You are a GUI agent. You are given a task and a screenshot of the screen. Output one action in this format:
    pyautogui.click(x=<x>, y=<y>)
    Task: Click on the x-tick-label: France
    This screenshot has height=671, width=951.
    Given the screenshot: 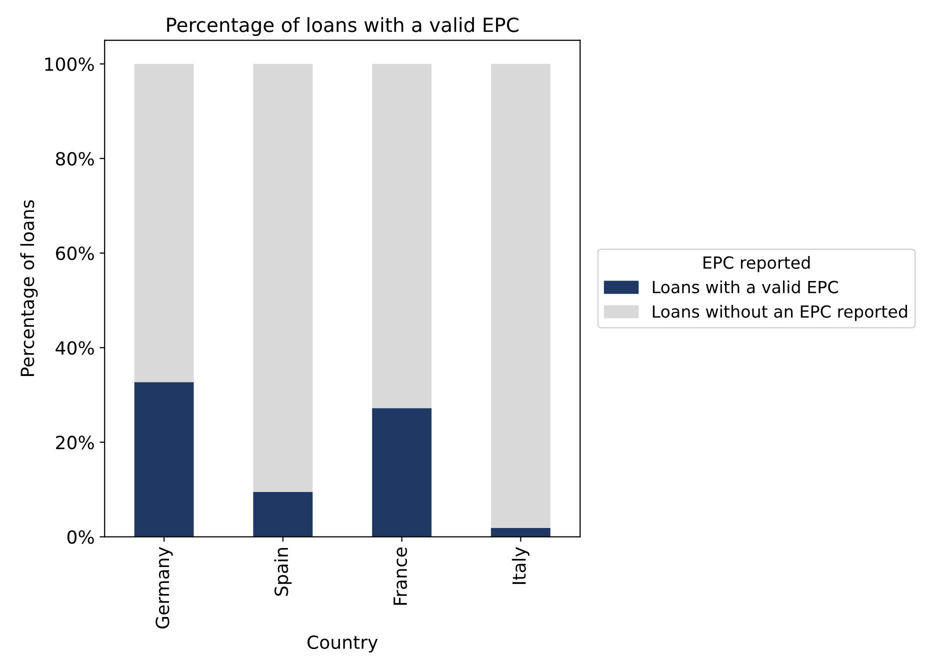 What is the action you would take?
    pyautogui.click(x=401, y=576)
    